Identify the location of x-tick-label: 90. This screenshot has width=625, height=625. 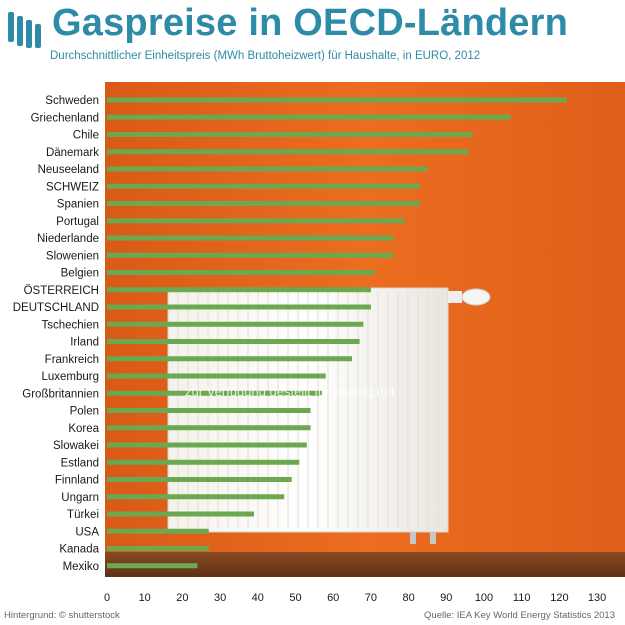
(446, 598).